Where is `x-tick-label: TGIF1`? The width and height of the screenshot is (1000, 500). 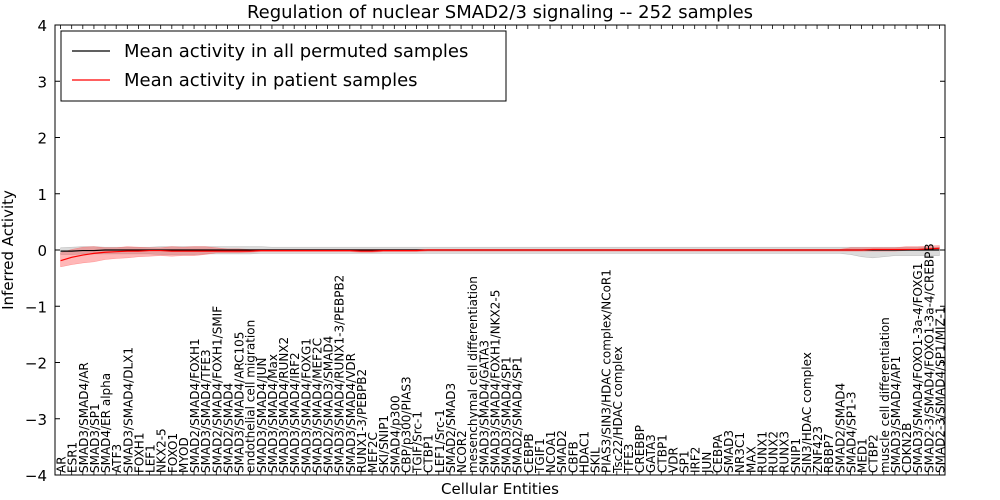
x-tick-label: TGIF1 is located at coordinates (540, 456).